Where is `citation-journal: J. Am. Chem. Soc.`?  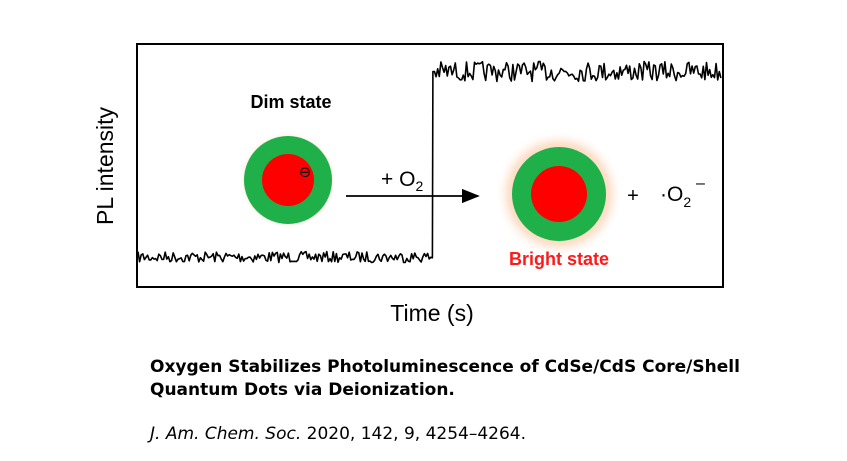
citation-journal: J. Am. Chem. Soc. is located at coordinates (226, 434).